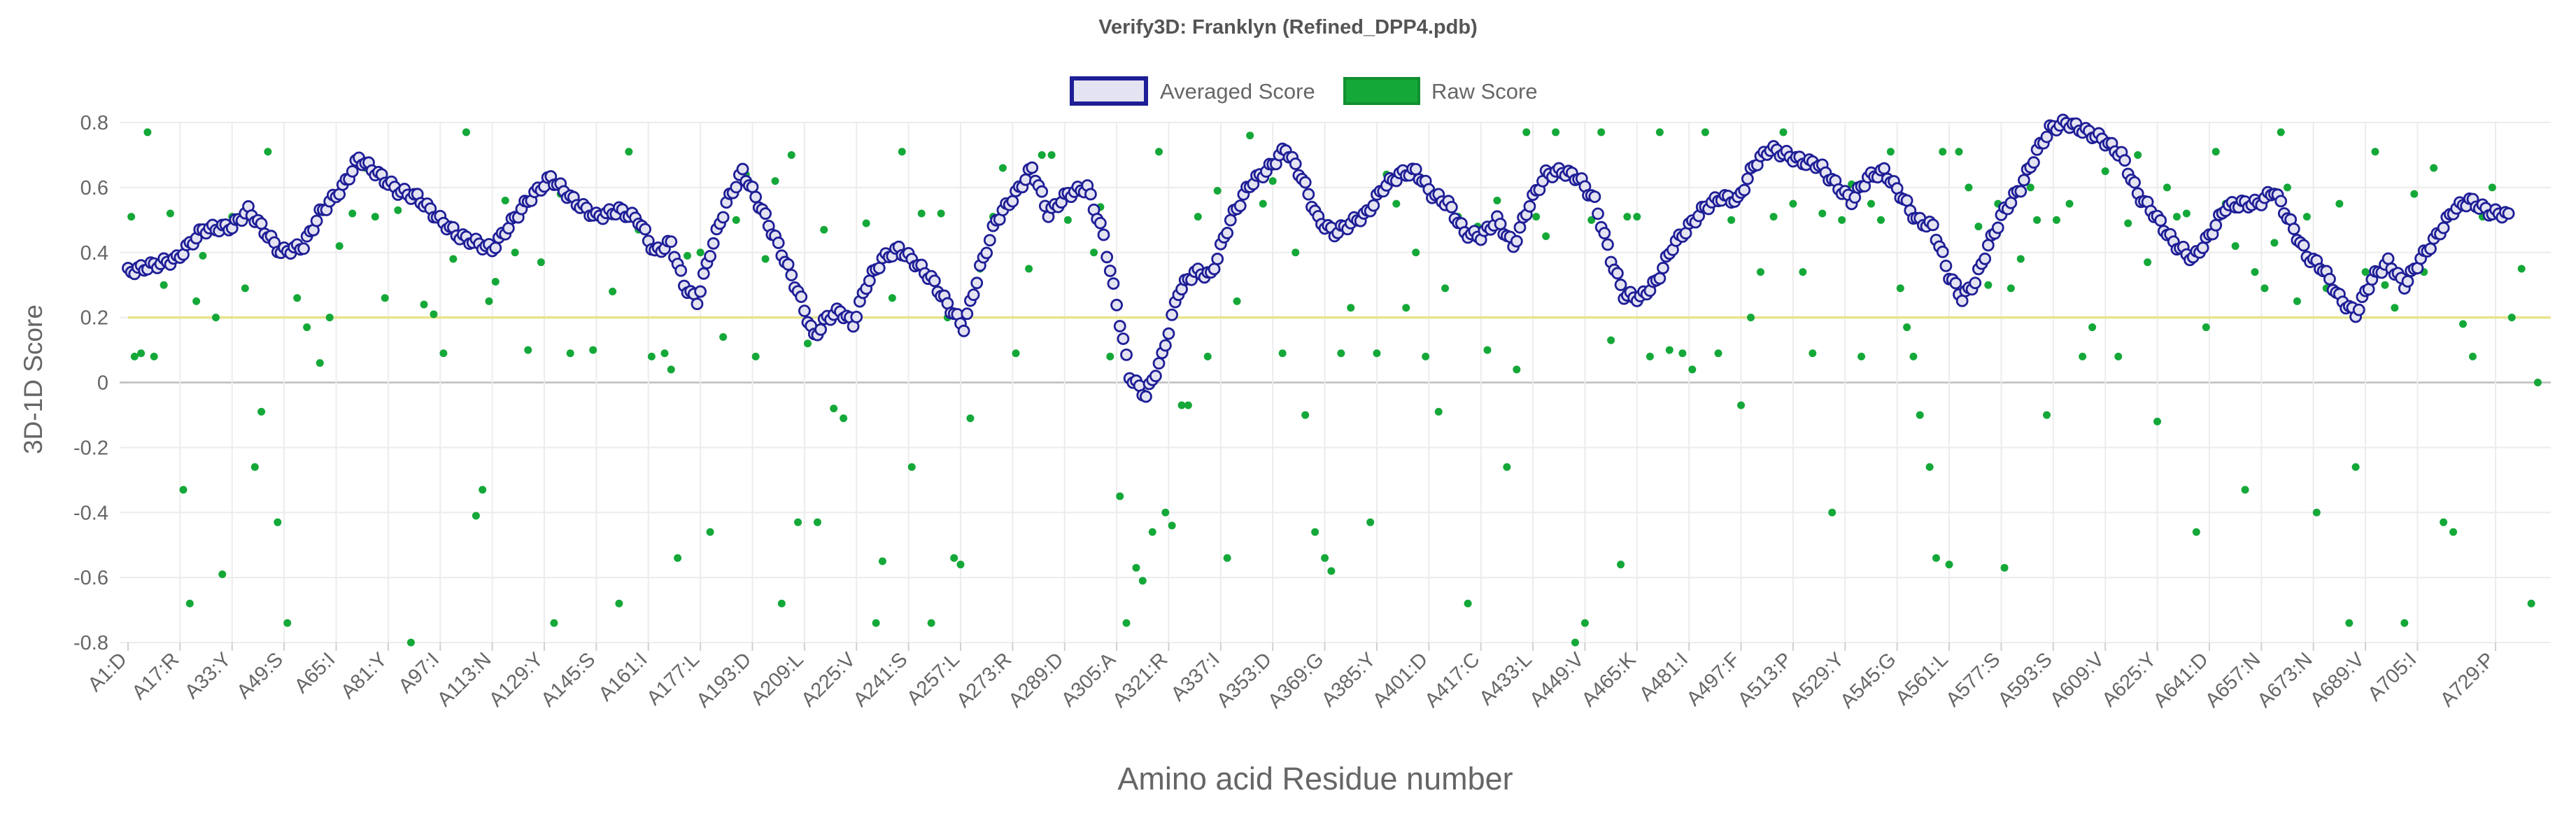 The height and width of the screenshot is (814, 2576). What do you see at coordinates (1440, 91) in the screenshot?
I see `legend-item-raw: Raw Score` at bounding box center [1440, 91].